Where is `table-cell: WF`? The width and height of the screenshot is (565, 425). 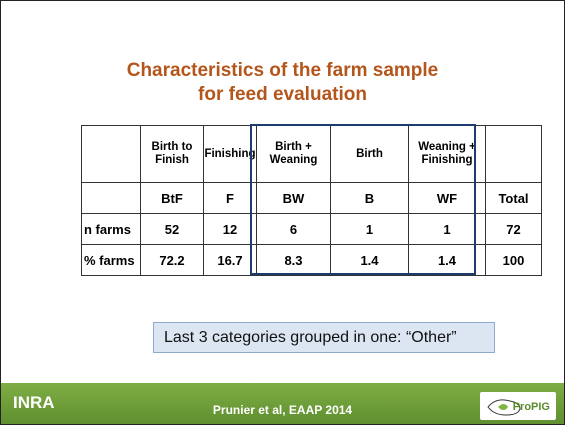 table-cell: WF is located at coordinates (447, 198).